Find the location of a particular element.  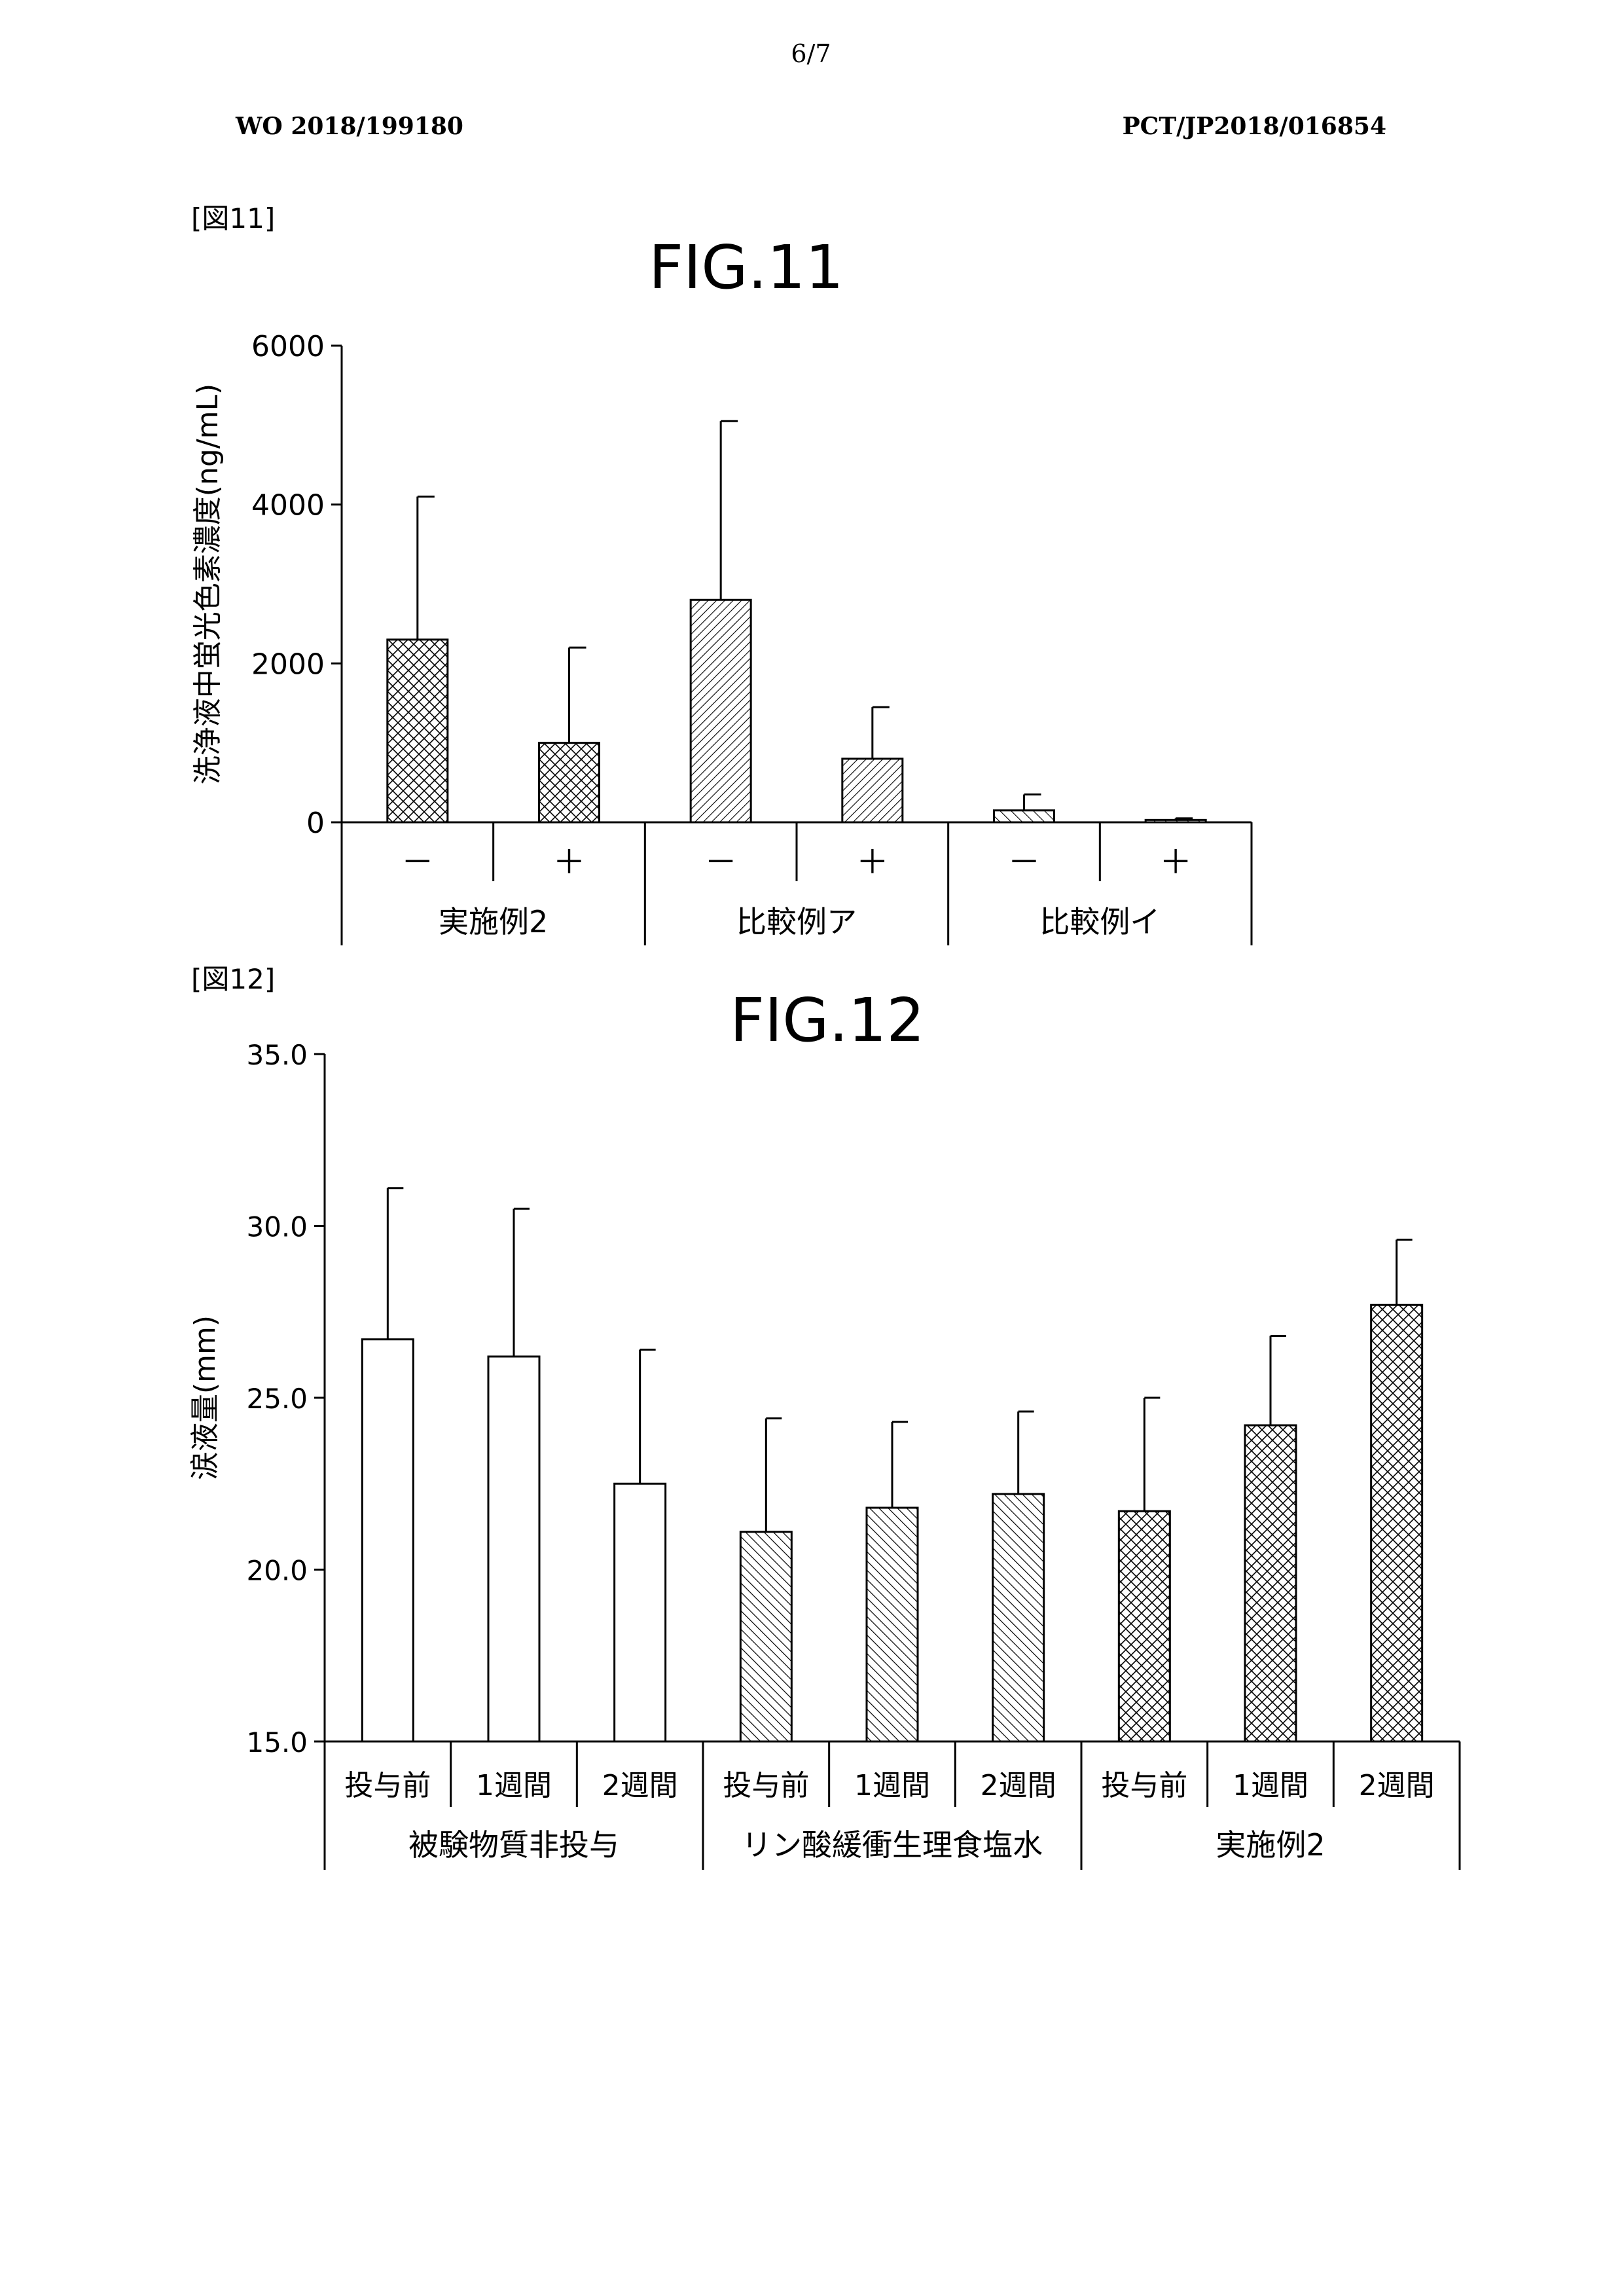

y-tick-label: 15.0 is located at coordinates (277, 1742).